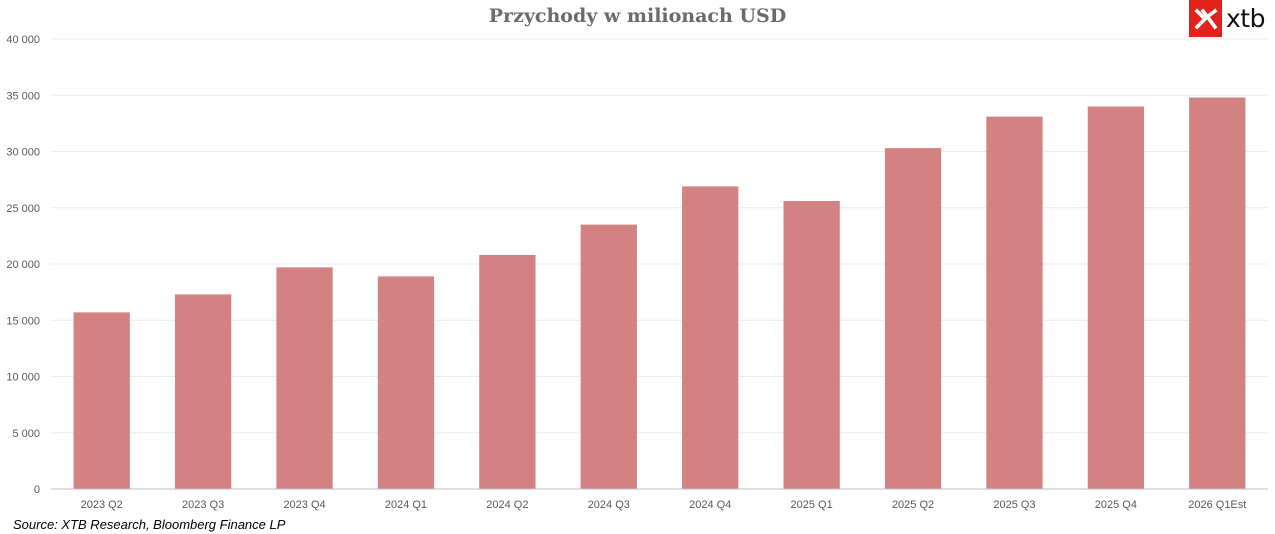 The width and height of the screenshot is (1275, 534). What do you see at coordinates (812, 505) in the screenshot?
I see `x-tick-label: 2025 Q1` at bounding box center [812, 505].